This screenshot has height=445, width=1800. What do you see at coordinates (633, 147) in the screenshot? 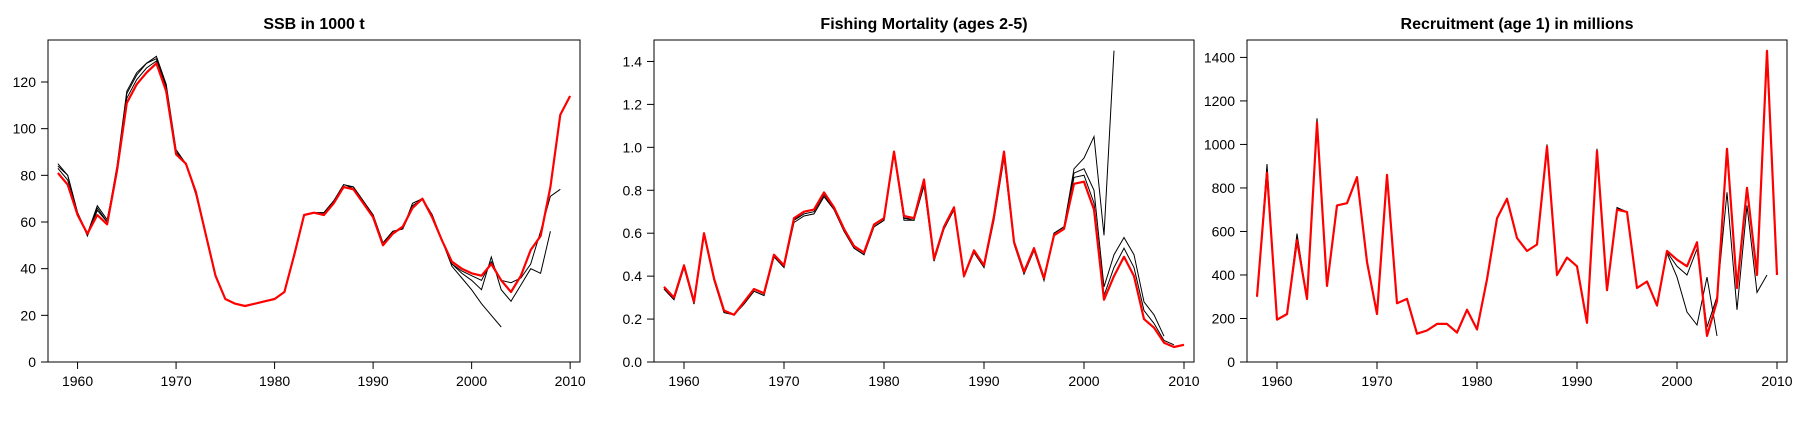
I see `y-tick-label: 1.0` at bounding box center [633, 147].